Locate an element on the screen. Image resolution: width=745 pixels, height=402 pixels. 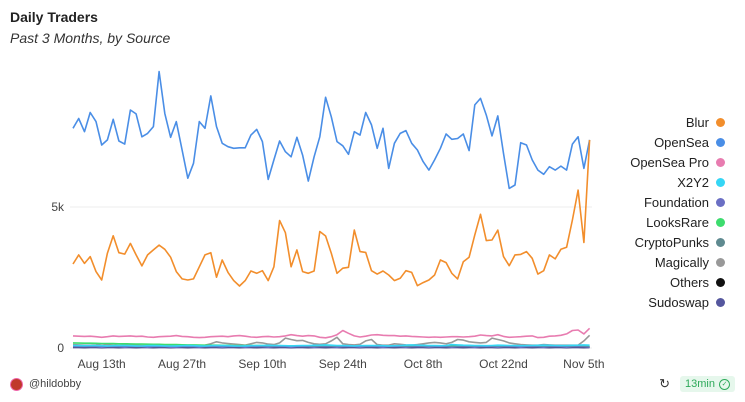
refresh-icon: ↻ is located at coordinates (665, 383).